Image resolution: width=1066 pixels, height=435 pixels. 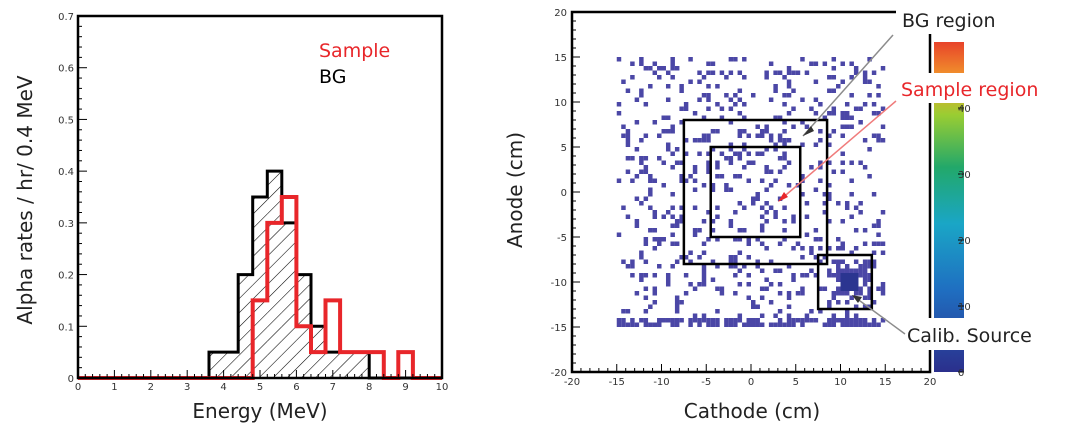 I want to click on heatmap-x-tick-label: 15, so click(x=885, y=382).